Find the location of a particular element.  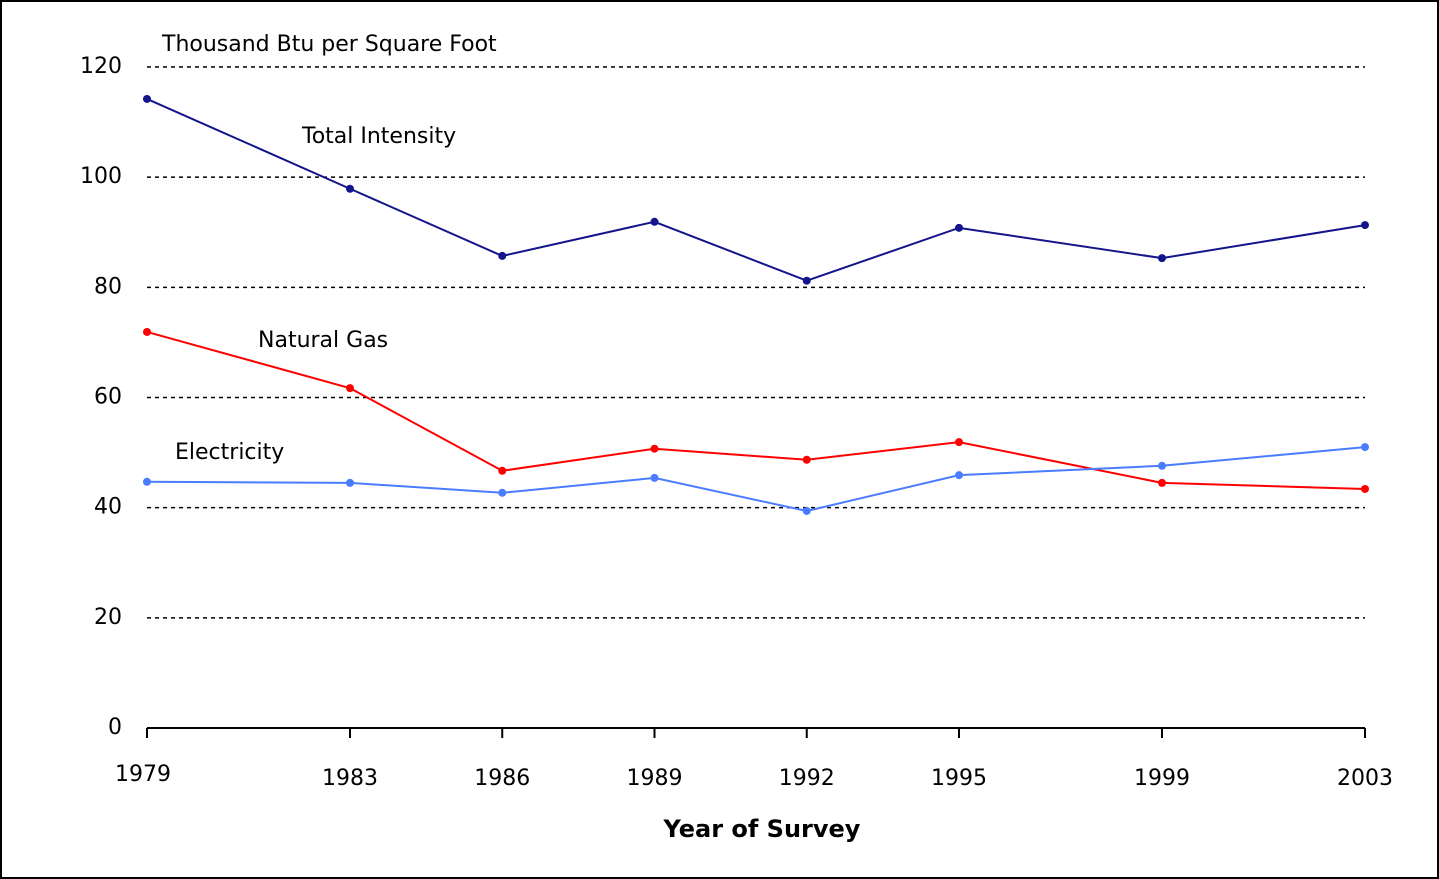

x-tick-label: 1992 is located at coordinates (807, 778).